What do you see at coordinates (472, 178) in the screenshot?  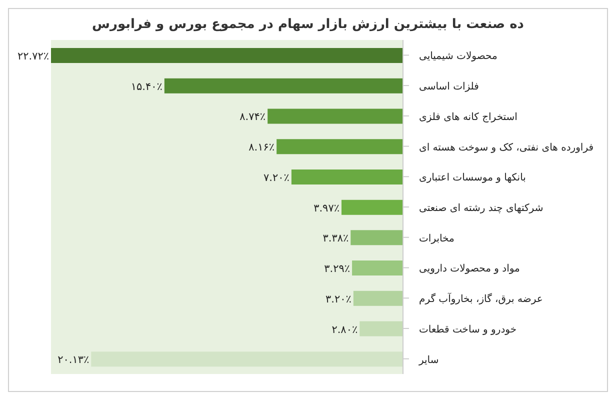 I see `y-tick-label: بانکها و موسسات اعتباری` at bounding box center [472, 178].